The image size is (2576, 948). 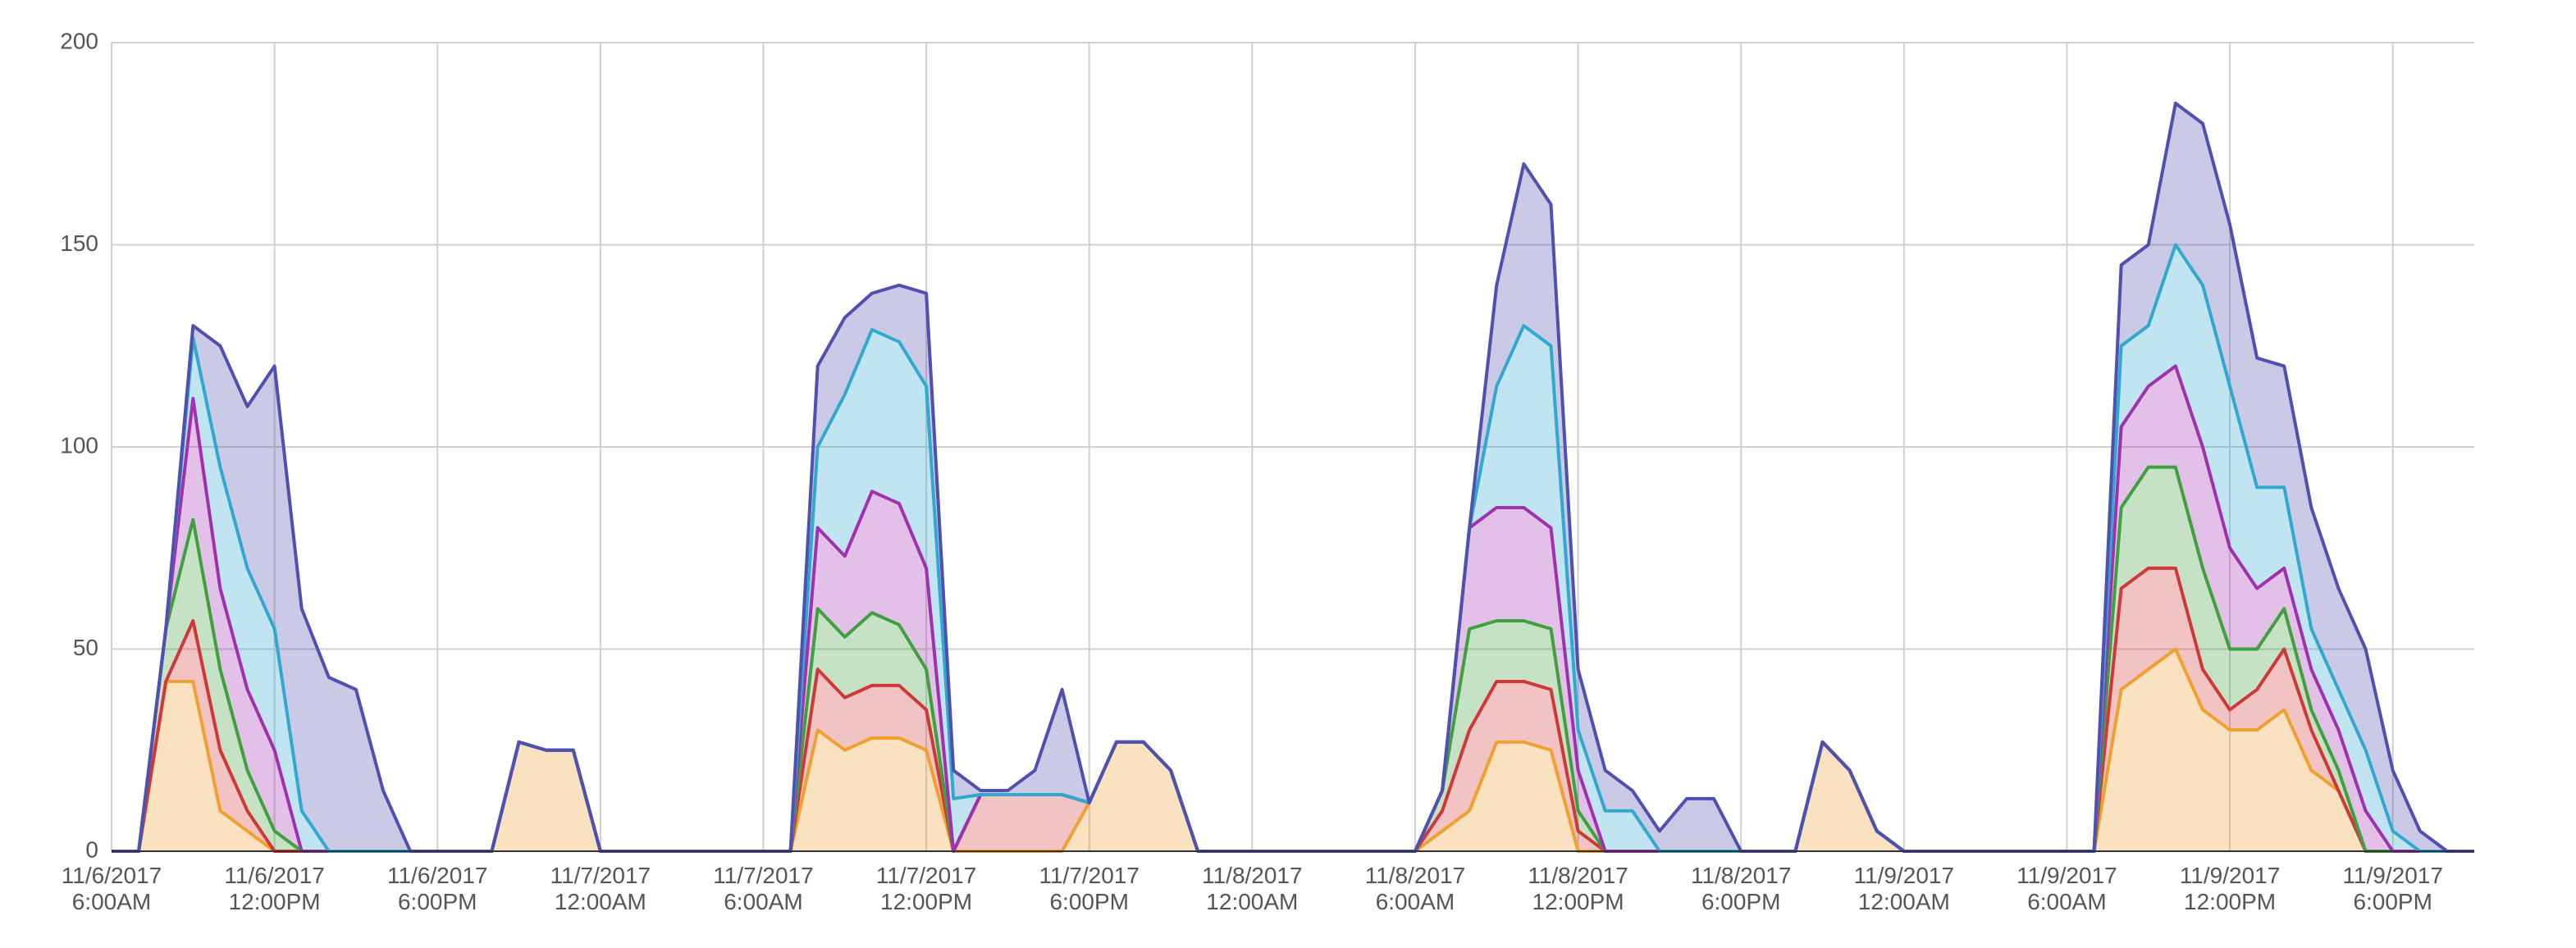 What do you see at coordinates (1253, 888) in the screenshot?
I see `x-tick-label: 11/8/2017 12:00AM` at bounding box center [1253, 888].